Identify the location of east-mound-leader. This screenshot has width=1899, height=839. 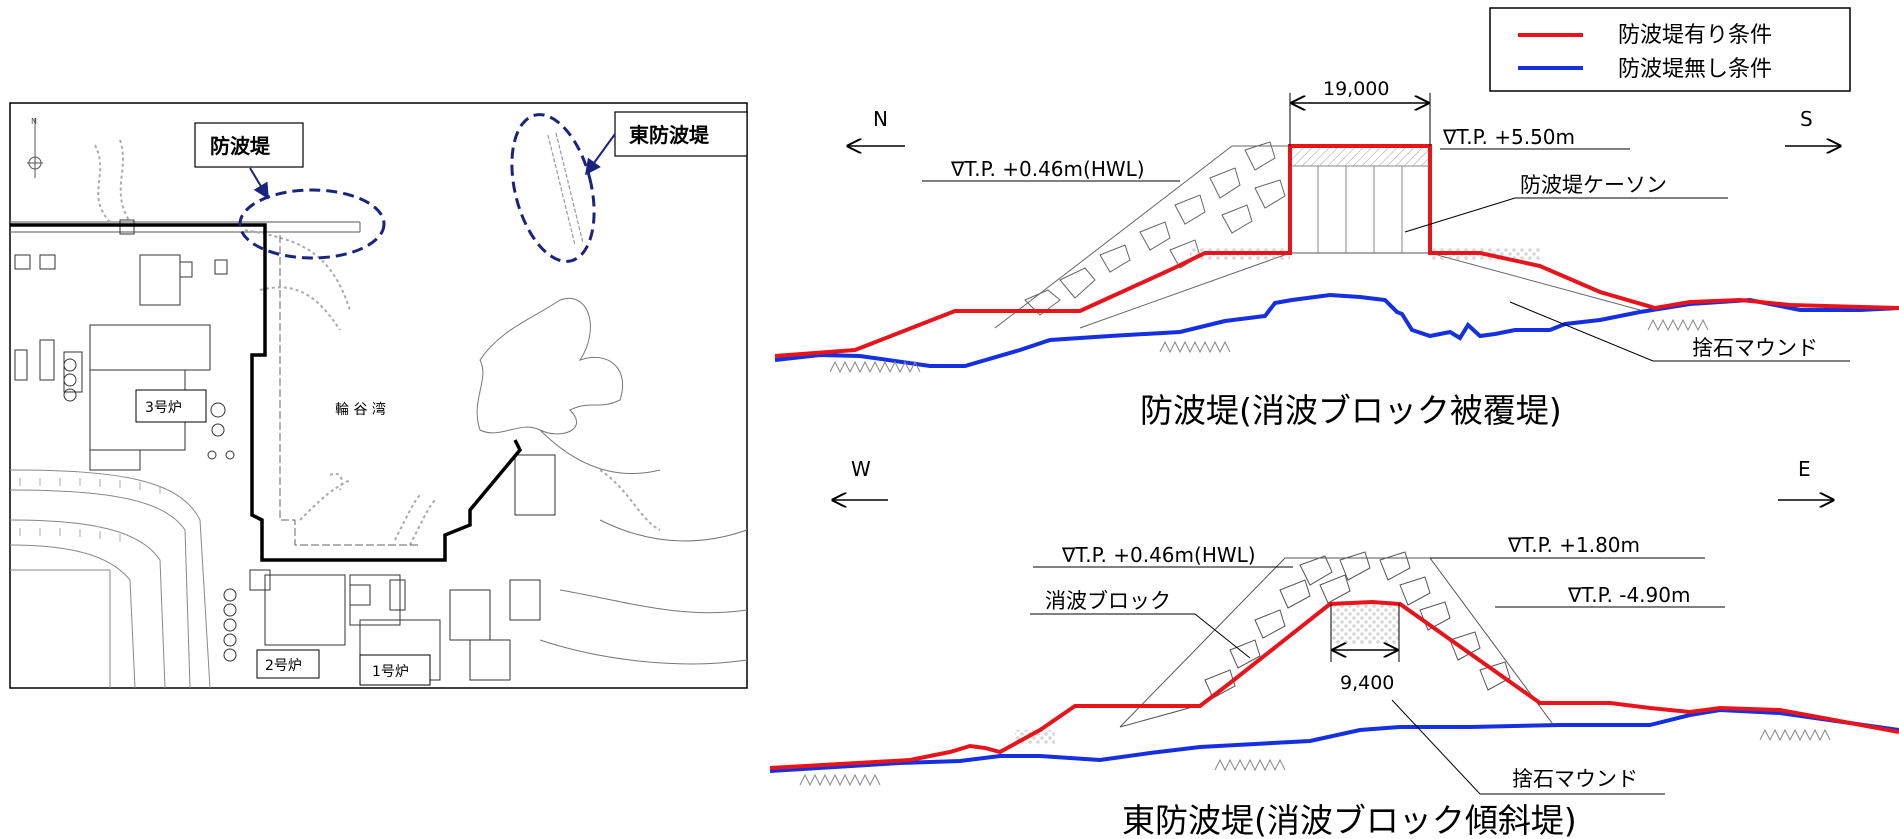
(1436, 747).